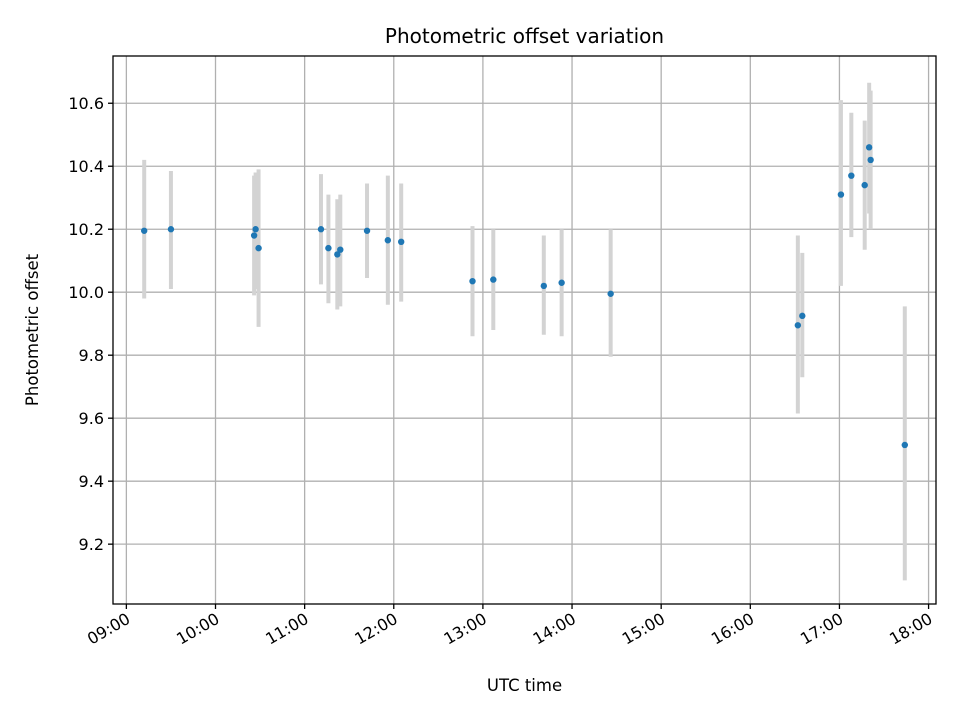  I want to click on chart-title: Photometric offset variation, so click(524, 36).